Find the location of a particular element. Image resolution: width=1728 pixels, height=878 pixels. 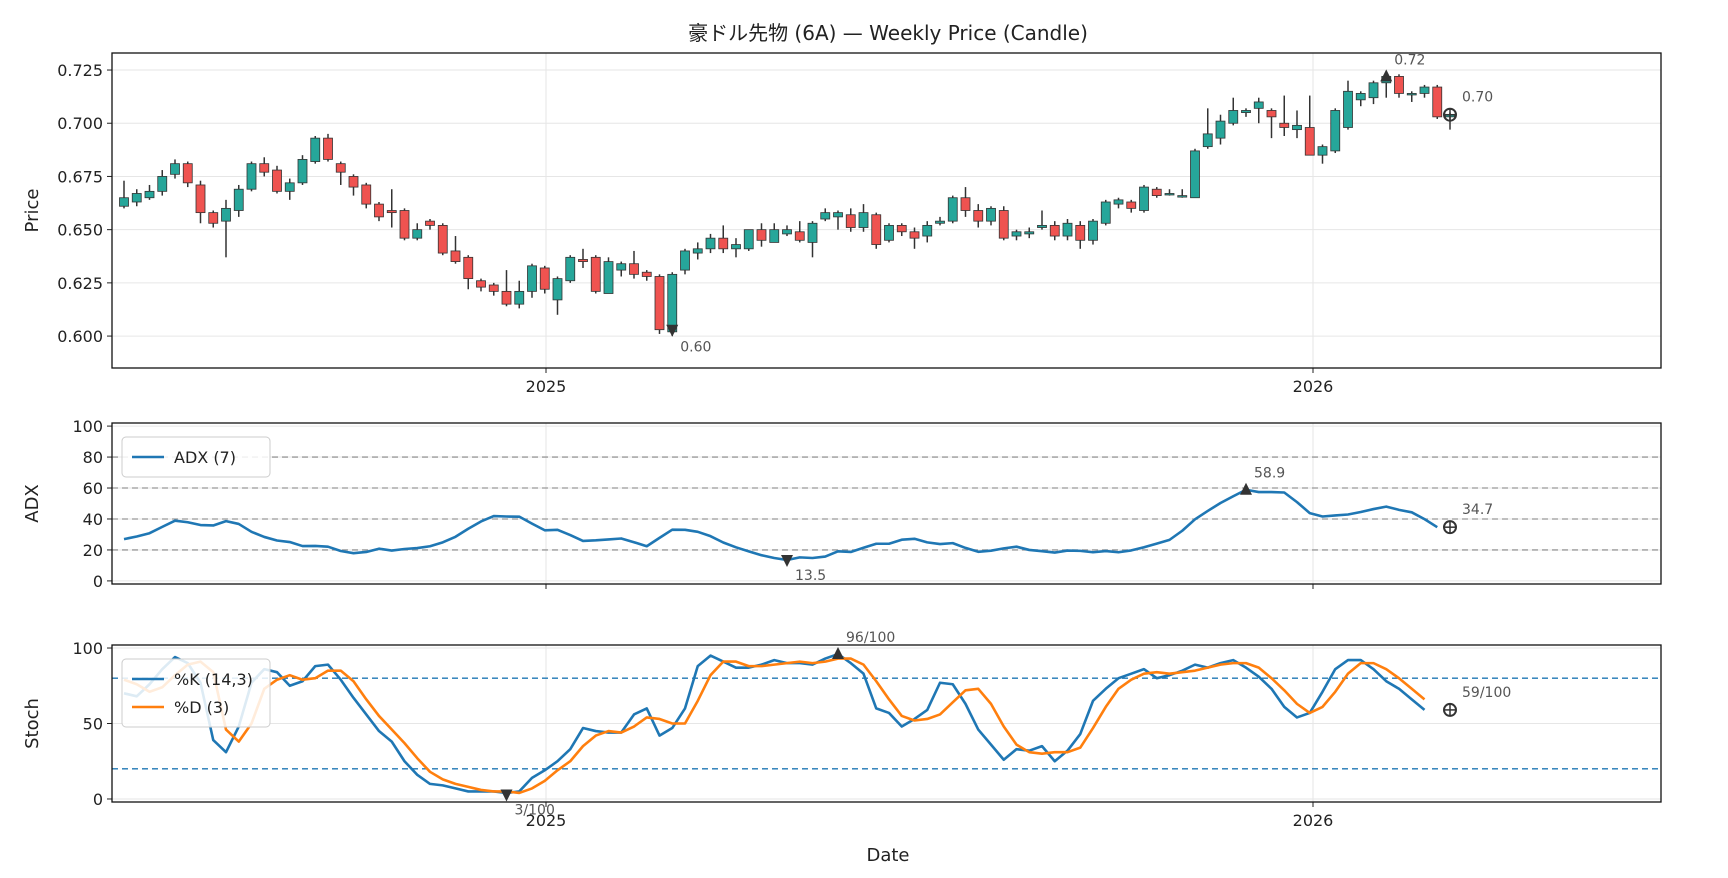

y-axis-label: ADX is located at coordinates (32, 503).